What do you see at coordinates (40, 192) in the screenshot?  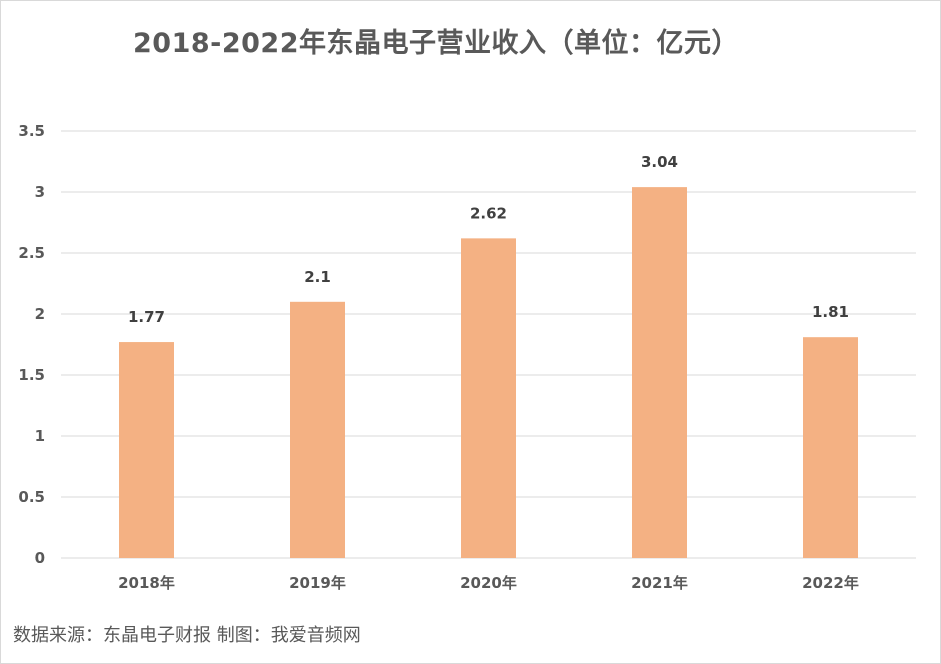 I see `y-tick-label: 3` at bounding box center [40, 192].